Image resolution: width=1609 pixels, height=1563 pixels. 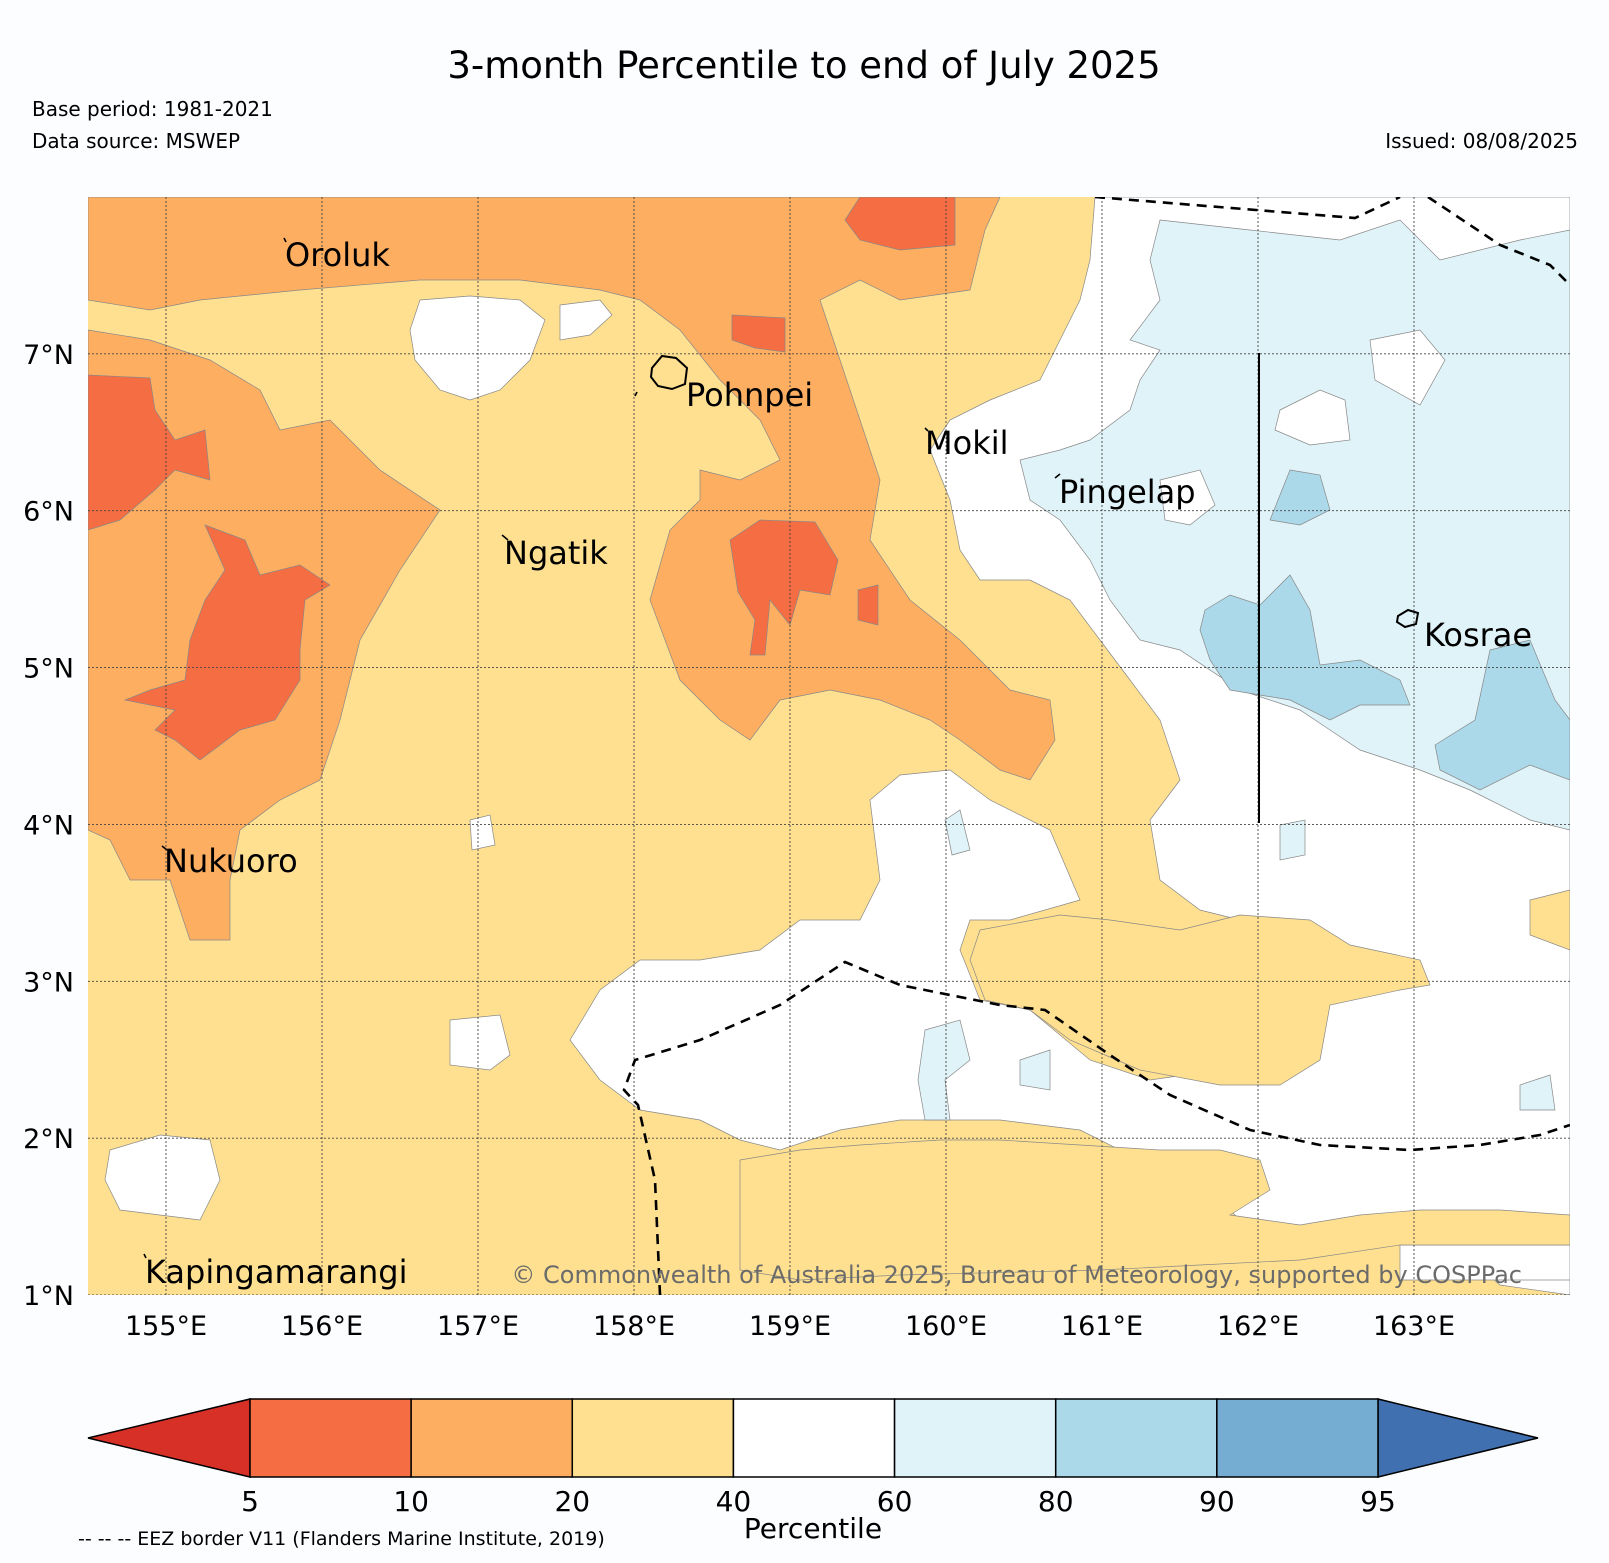 What do you see at coordinates (1305, 647) in the screenshot?
I see `zone-80-90-kosrae-west` at bounding box center [1305, 647].